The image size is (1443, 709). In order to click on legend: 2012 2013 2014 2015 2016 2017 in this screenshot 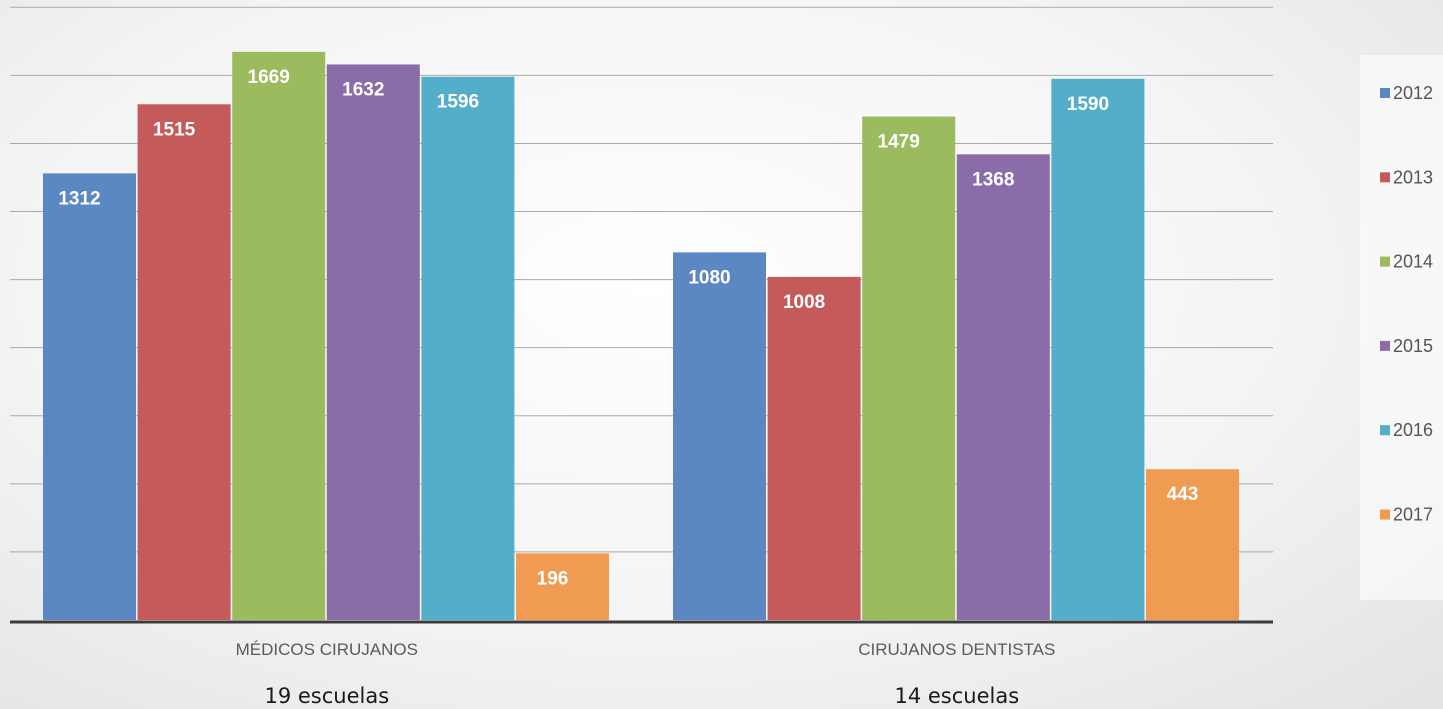, I will do `click(1401, 327)`.